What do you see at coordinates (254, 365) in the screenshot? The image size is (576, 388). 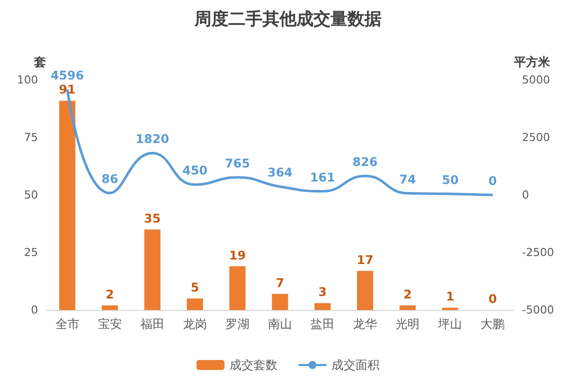 I see `legend-label: 成交套数` at bounding box center [254, 365].